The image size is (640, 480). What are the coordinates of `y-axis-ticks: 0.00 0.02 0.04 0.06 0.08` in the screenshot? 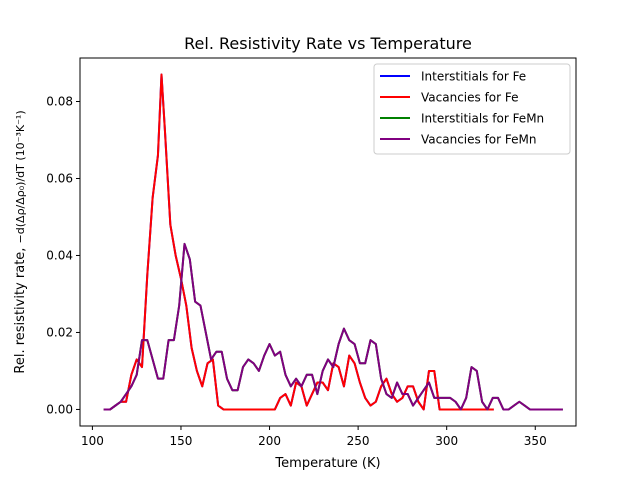 It's located at (63, 255).